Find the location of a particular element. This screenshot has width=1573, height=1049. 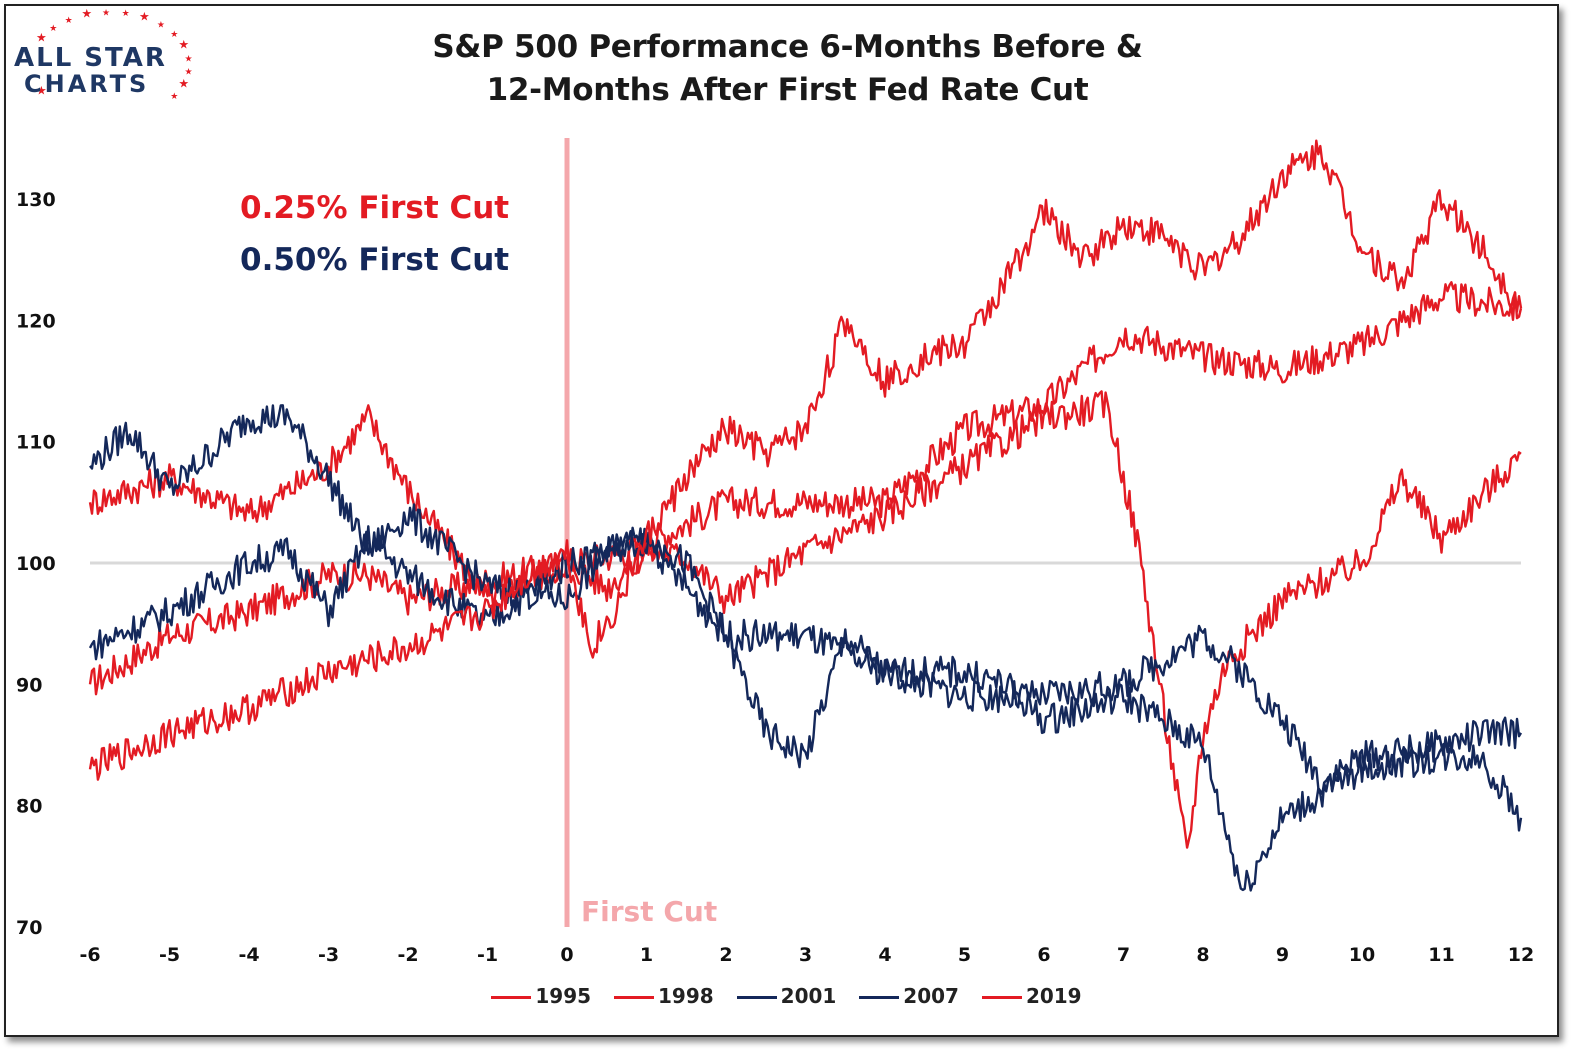

y-axis-ticks: 70 80 90 100 110 120 130 is located at coordinates (36, 564).